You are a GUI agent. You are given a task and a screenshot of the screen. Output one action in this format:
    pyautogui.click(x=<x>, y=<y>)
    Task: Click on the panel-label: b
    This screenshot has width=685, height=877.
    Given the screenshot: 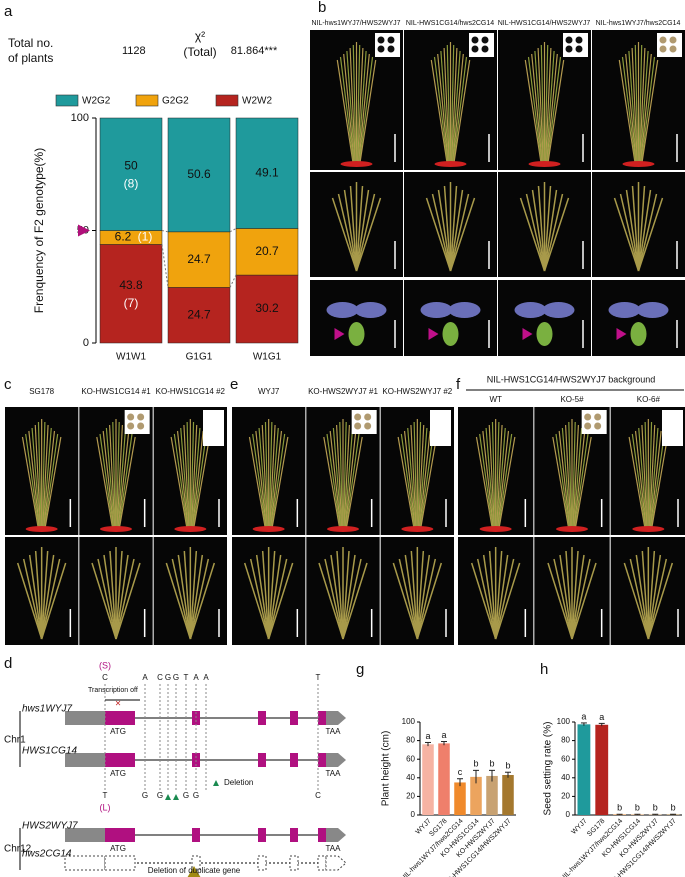 What is the action you would take?
    pyautogui.click(x=322, y=8)
    